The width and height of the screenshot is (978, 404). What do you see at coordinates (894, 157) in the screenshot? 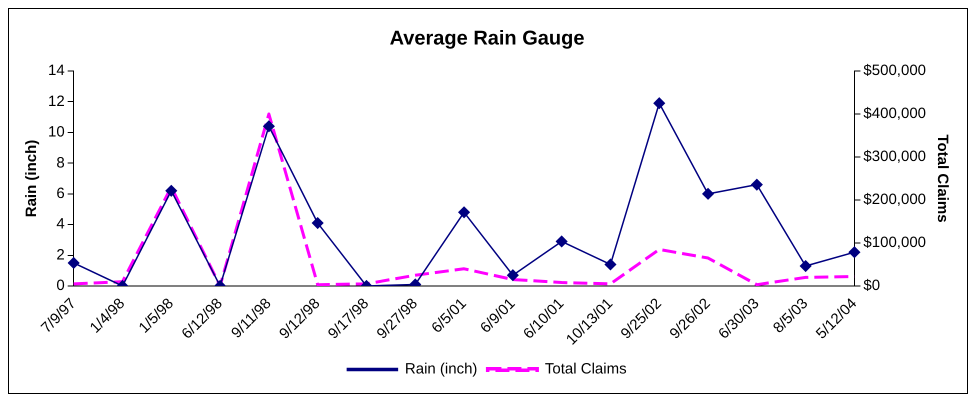
I see `y2-tick-label: $300,000` at bounding box center [894, 157].